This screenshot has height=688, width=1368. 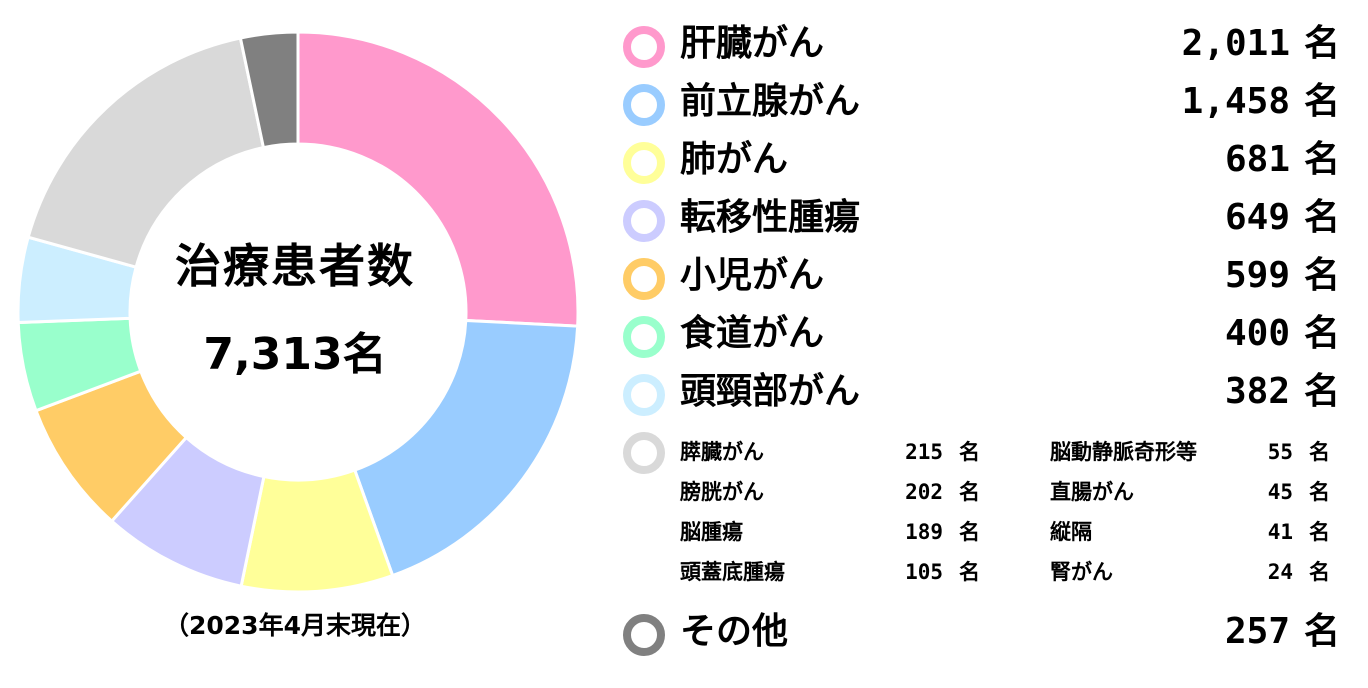 What do you see at coordinates (1257, 631) in the screenshot?
I see `legend-value: 257` at bounding box center [1257, 631].